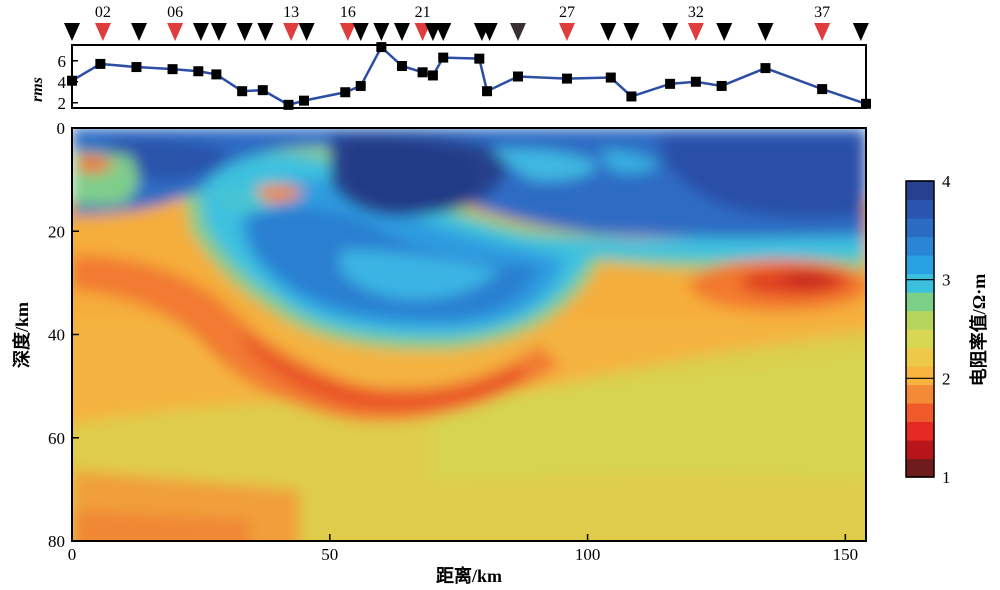 The height and width of the screenshot is (590, 1000). What do you see at coordinates (567, 12) in the screenshot?
I see `station-label: 27` at bounding box center [567, 12].